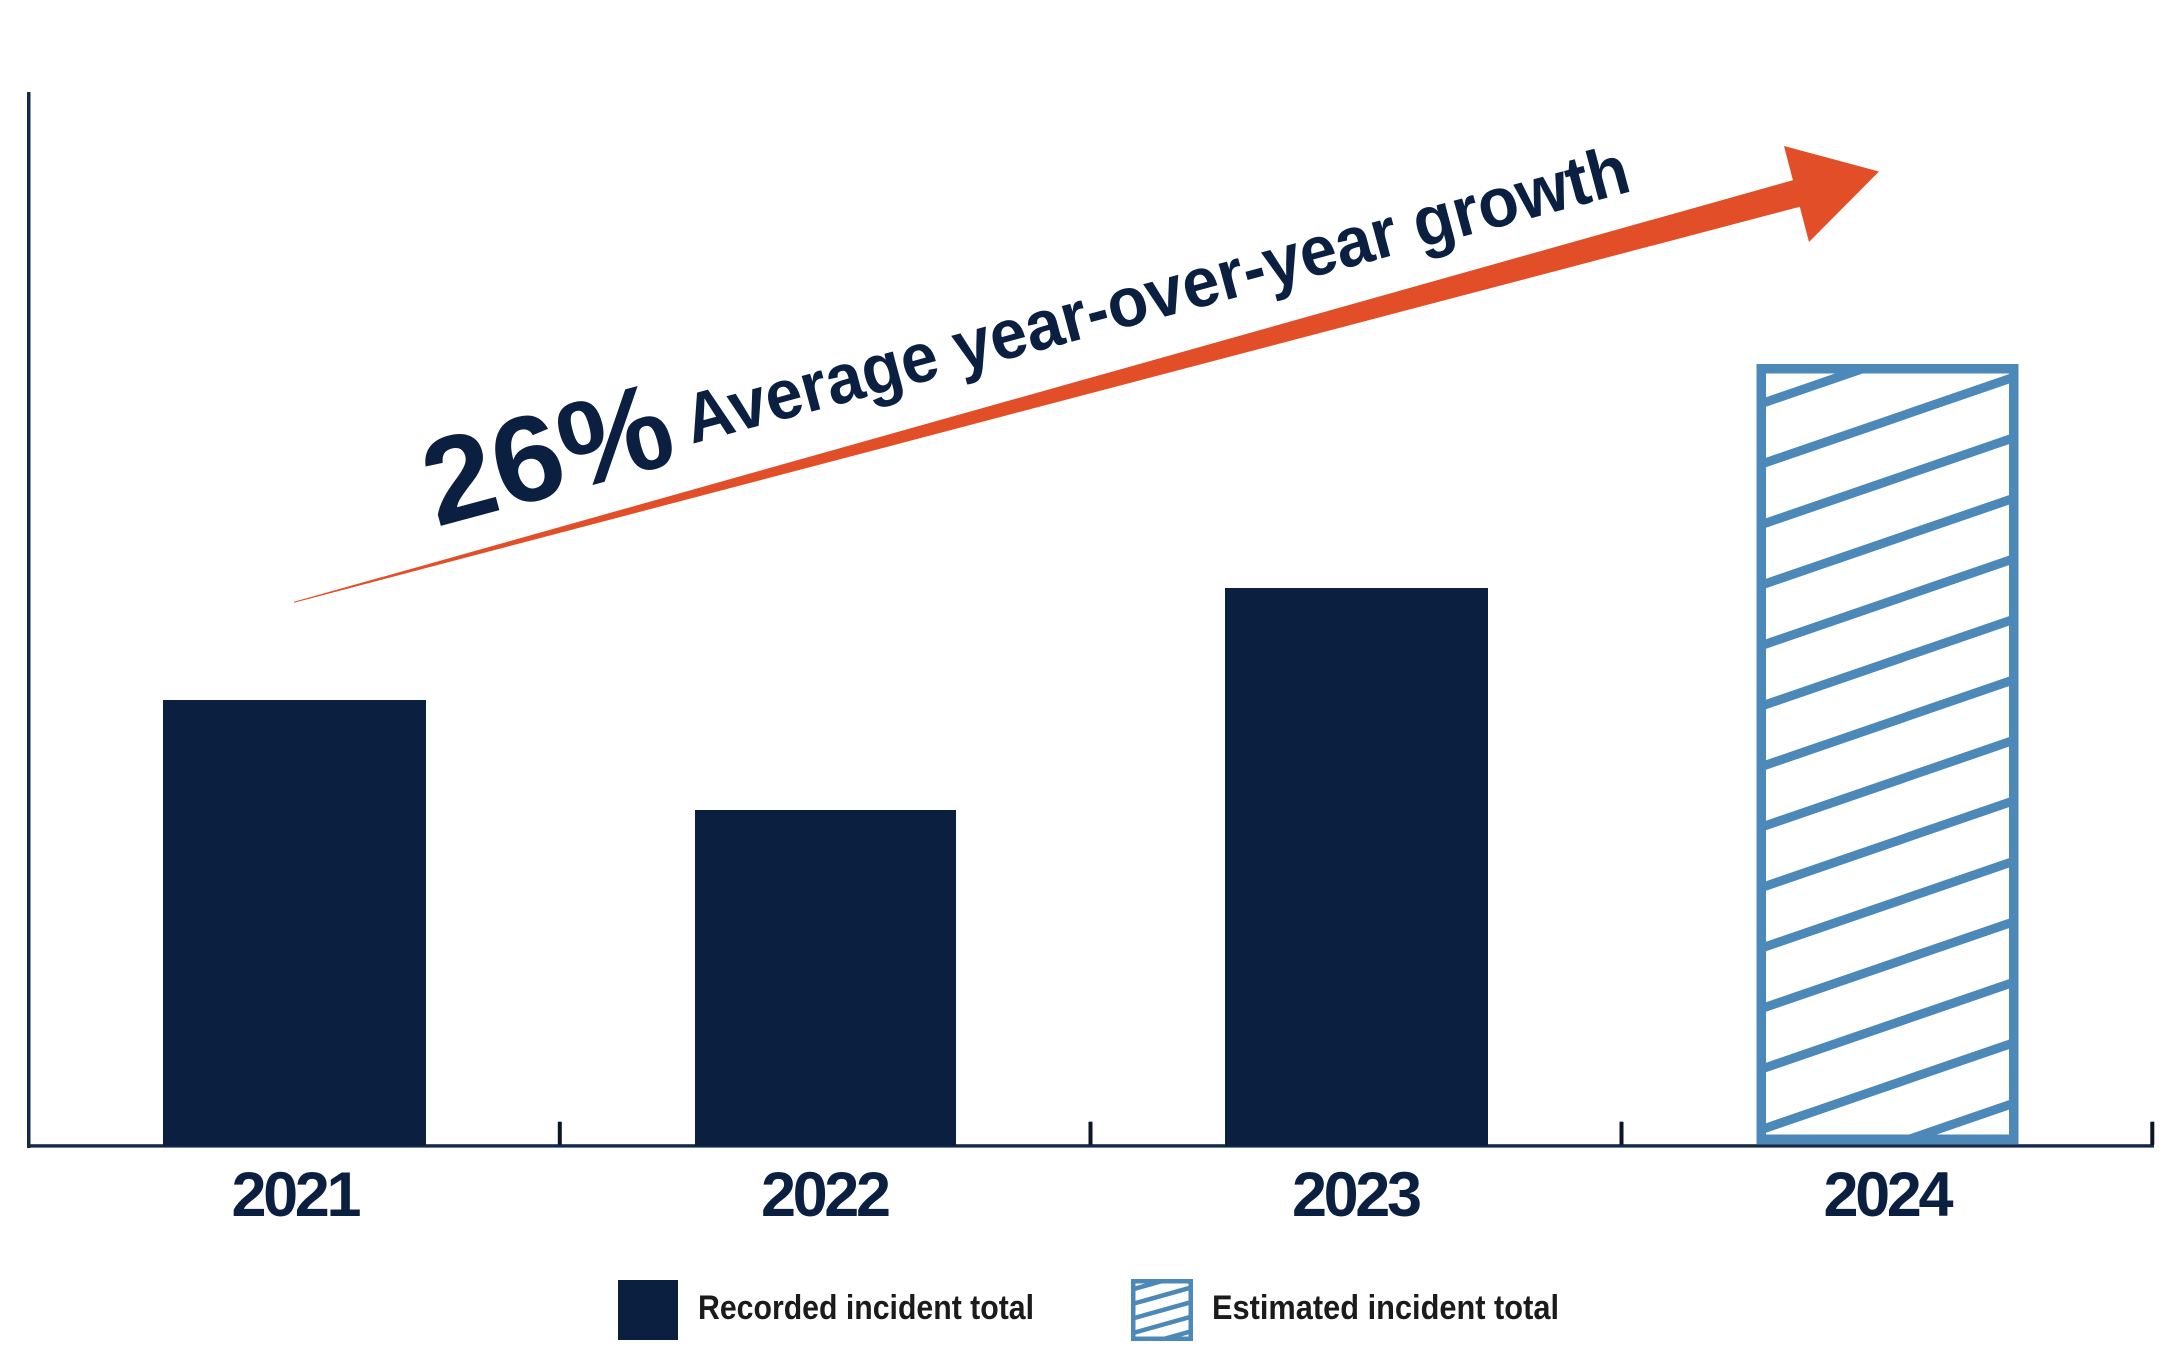 The image size is (2176, 1351). What do you see at coordinates (1357, 1195) in the screenshot?
I see `svg-text: 2023` at bounding box center [1357, 1195].